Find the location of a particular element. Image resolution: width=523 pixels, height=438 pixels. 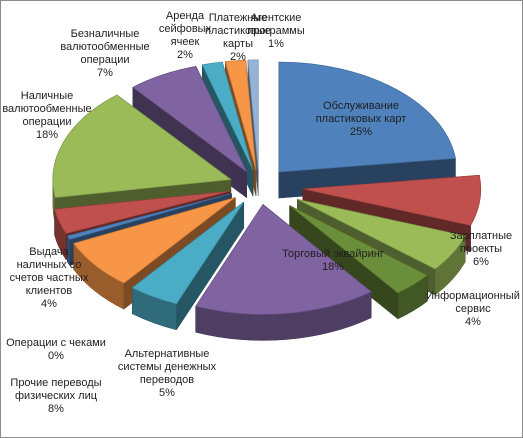

slice-label-8: Операции с чеками 0% is located at coordinates (56, 349).